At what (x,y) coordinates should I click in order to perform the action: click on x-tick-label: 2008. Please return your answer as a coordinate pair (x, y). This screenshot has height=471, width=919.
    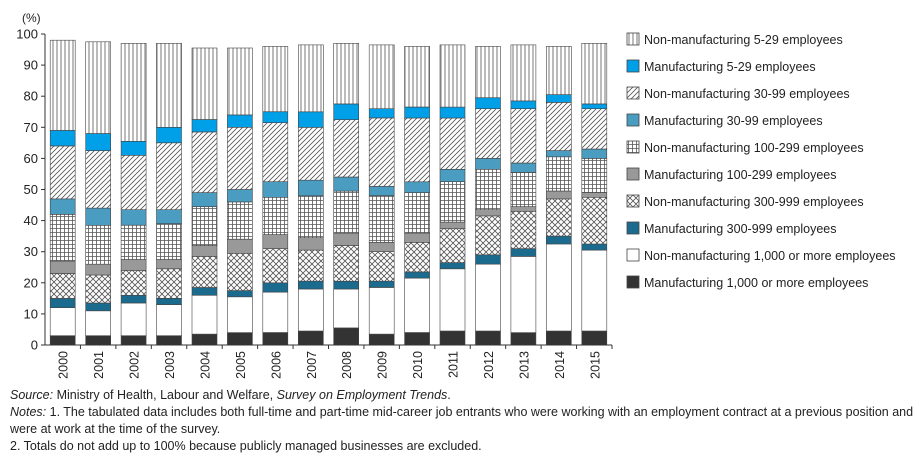
    Looking at the image, I should click on (347, 365).